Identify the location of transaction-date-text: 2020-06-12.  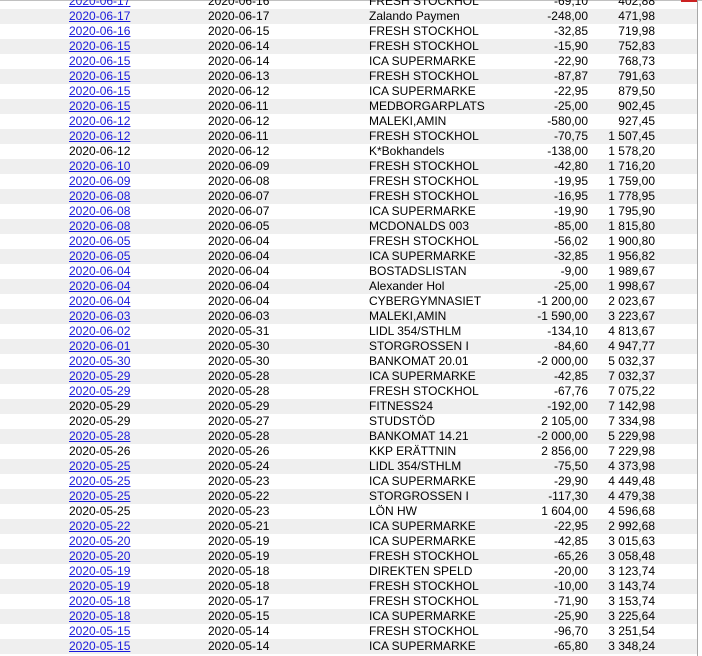
(100, 151).